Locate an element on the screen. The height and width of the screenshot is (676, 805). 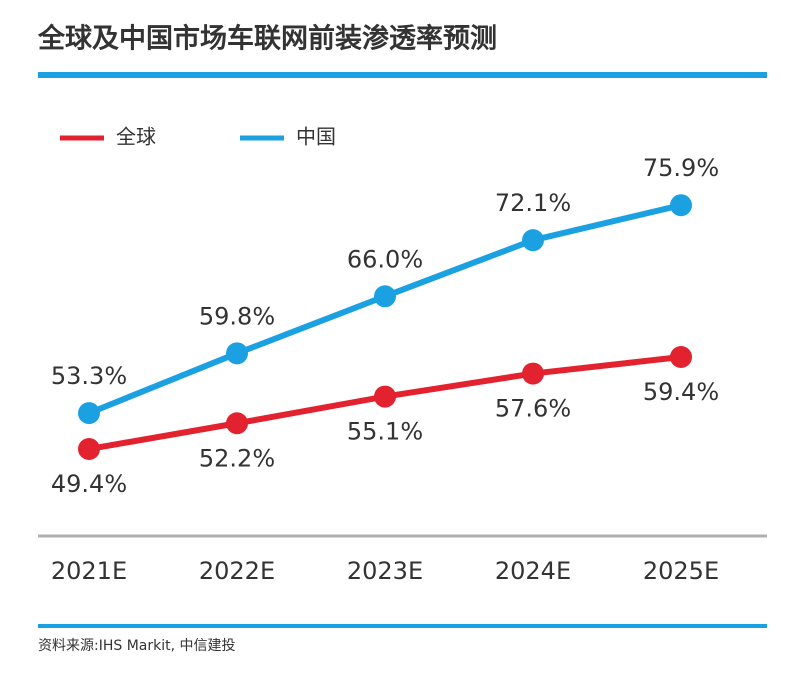
data-label: 59.8% is located at coordinates (237, 316).